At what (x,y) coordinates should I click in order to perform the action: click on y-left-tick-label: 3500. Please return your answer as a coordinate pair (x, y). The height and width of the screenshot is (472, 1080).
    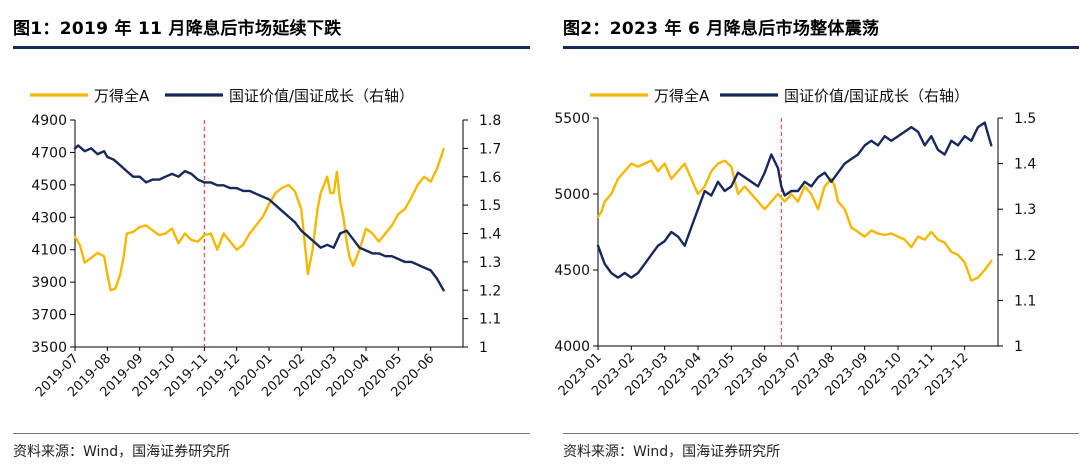
    Looking at the image, I should click on (49, 348).